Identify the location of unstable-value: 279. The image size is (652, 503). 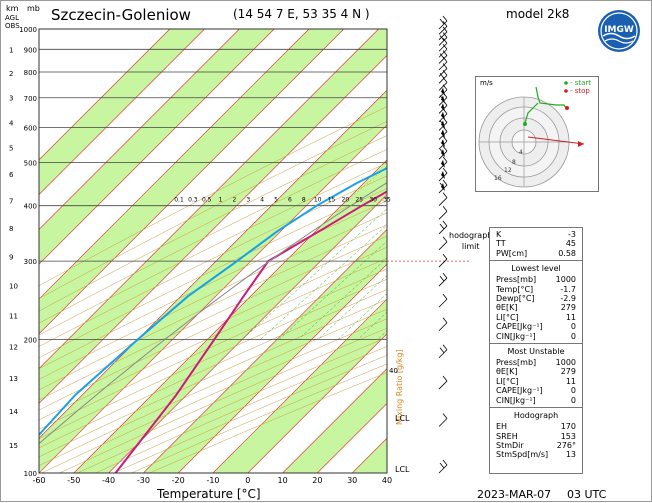
(568, 372).